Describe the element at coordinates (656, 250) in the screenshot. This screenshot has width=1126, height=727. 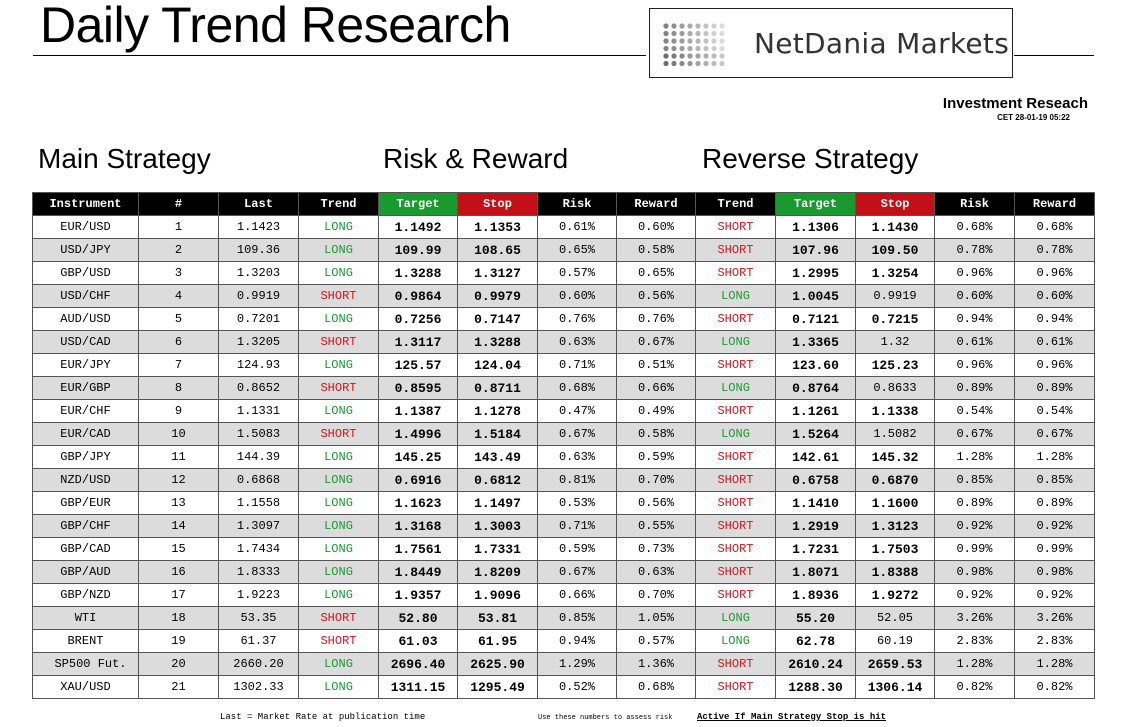
I see `cell-reward: 0.58%` at that location.